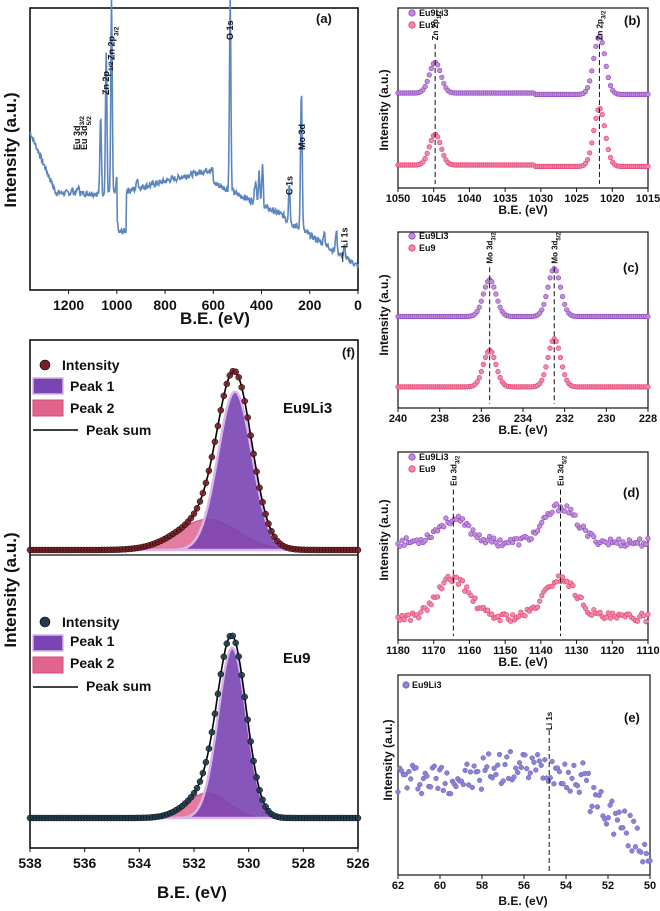  Describe the element at coordinates (437, 25) in the screenshot. I see `panel-b-peak-label-0: Zn 2p1/2` at that location.